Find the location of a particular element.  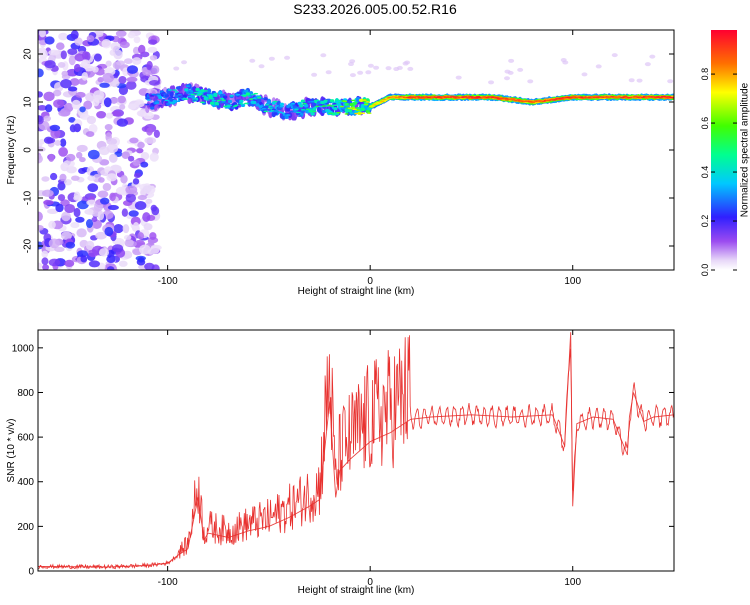

x-axis-label: Height of straight line (km) is located at coordinates (356, 291).